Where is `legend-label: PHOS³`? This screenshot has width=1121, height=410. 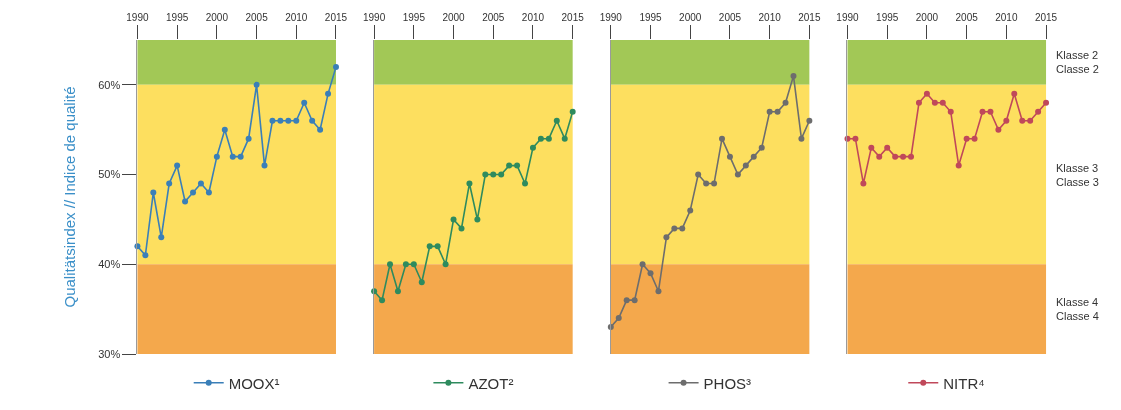 legend-label: PHOS³ is located at coordinates (727, 383).